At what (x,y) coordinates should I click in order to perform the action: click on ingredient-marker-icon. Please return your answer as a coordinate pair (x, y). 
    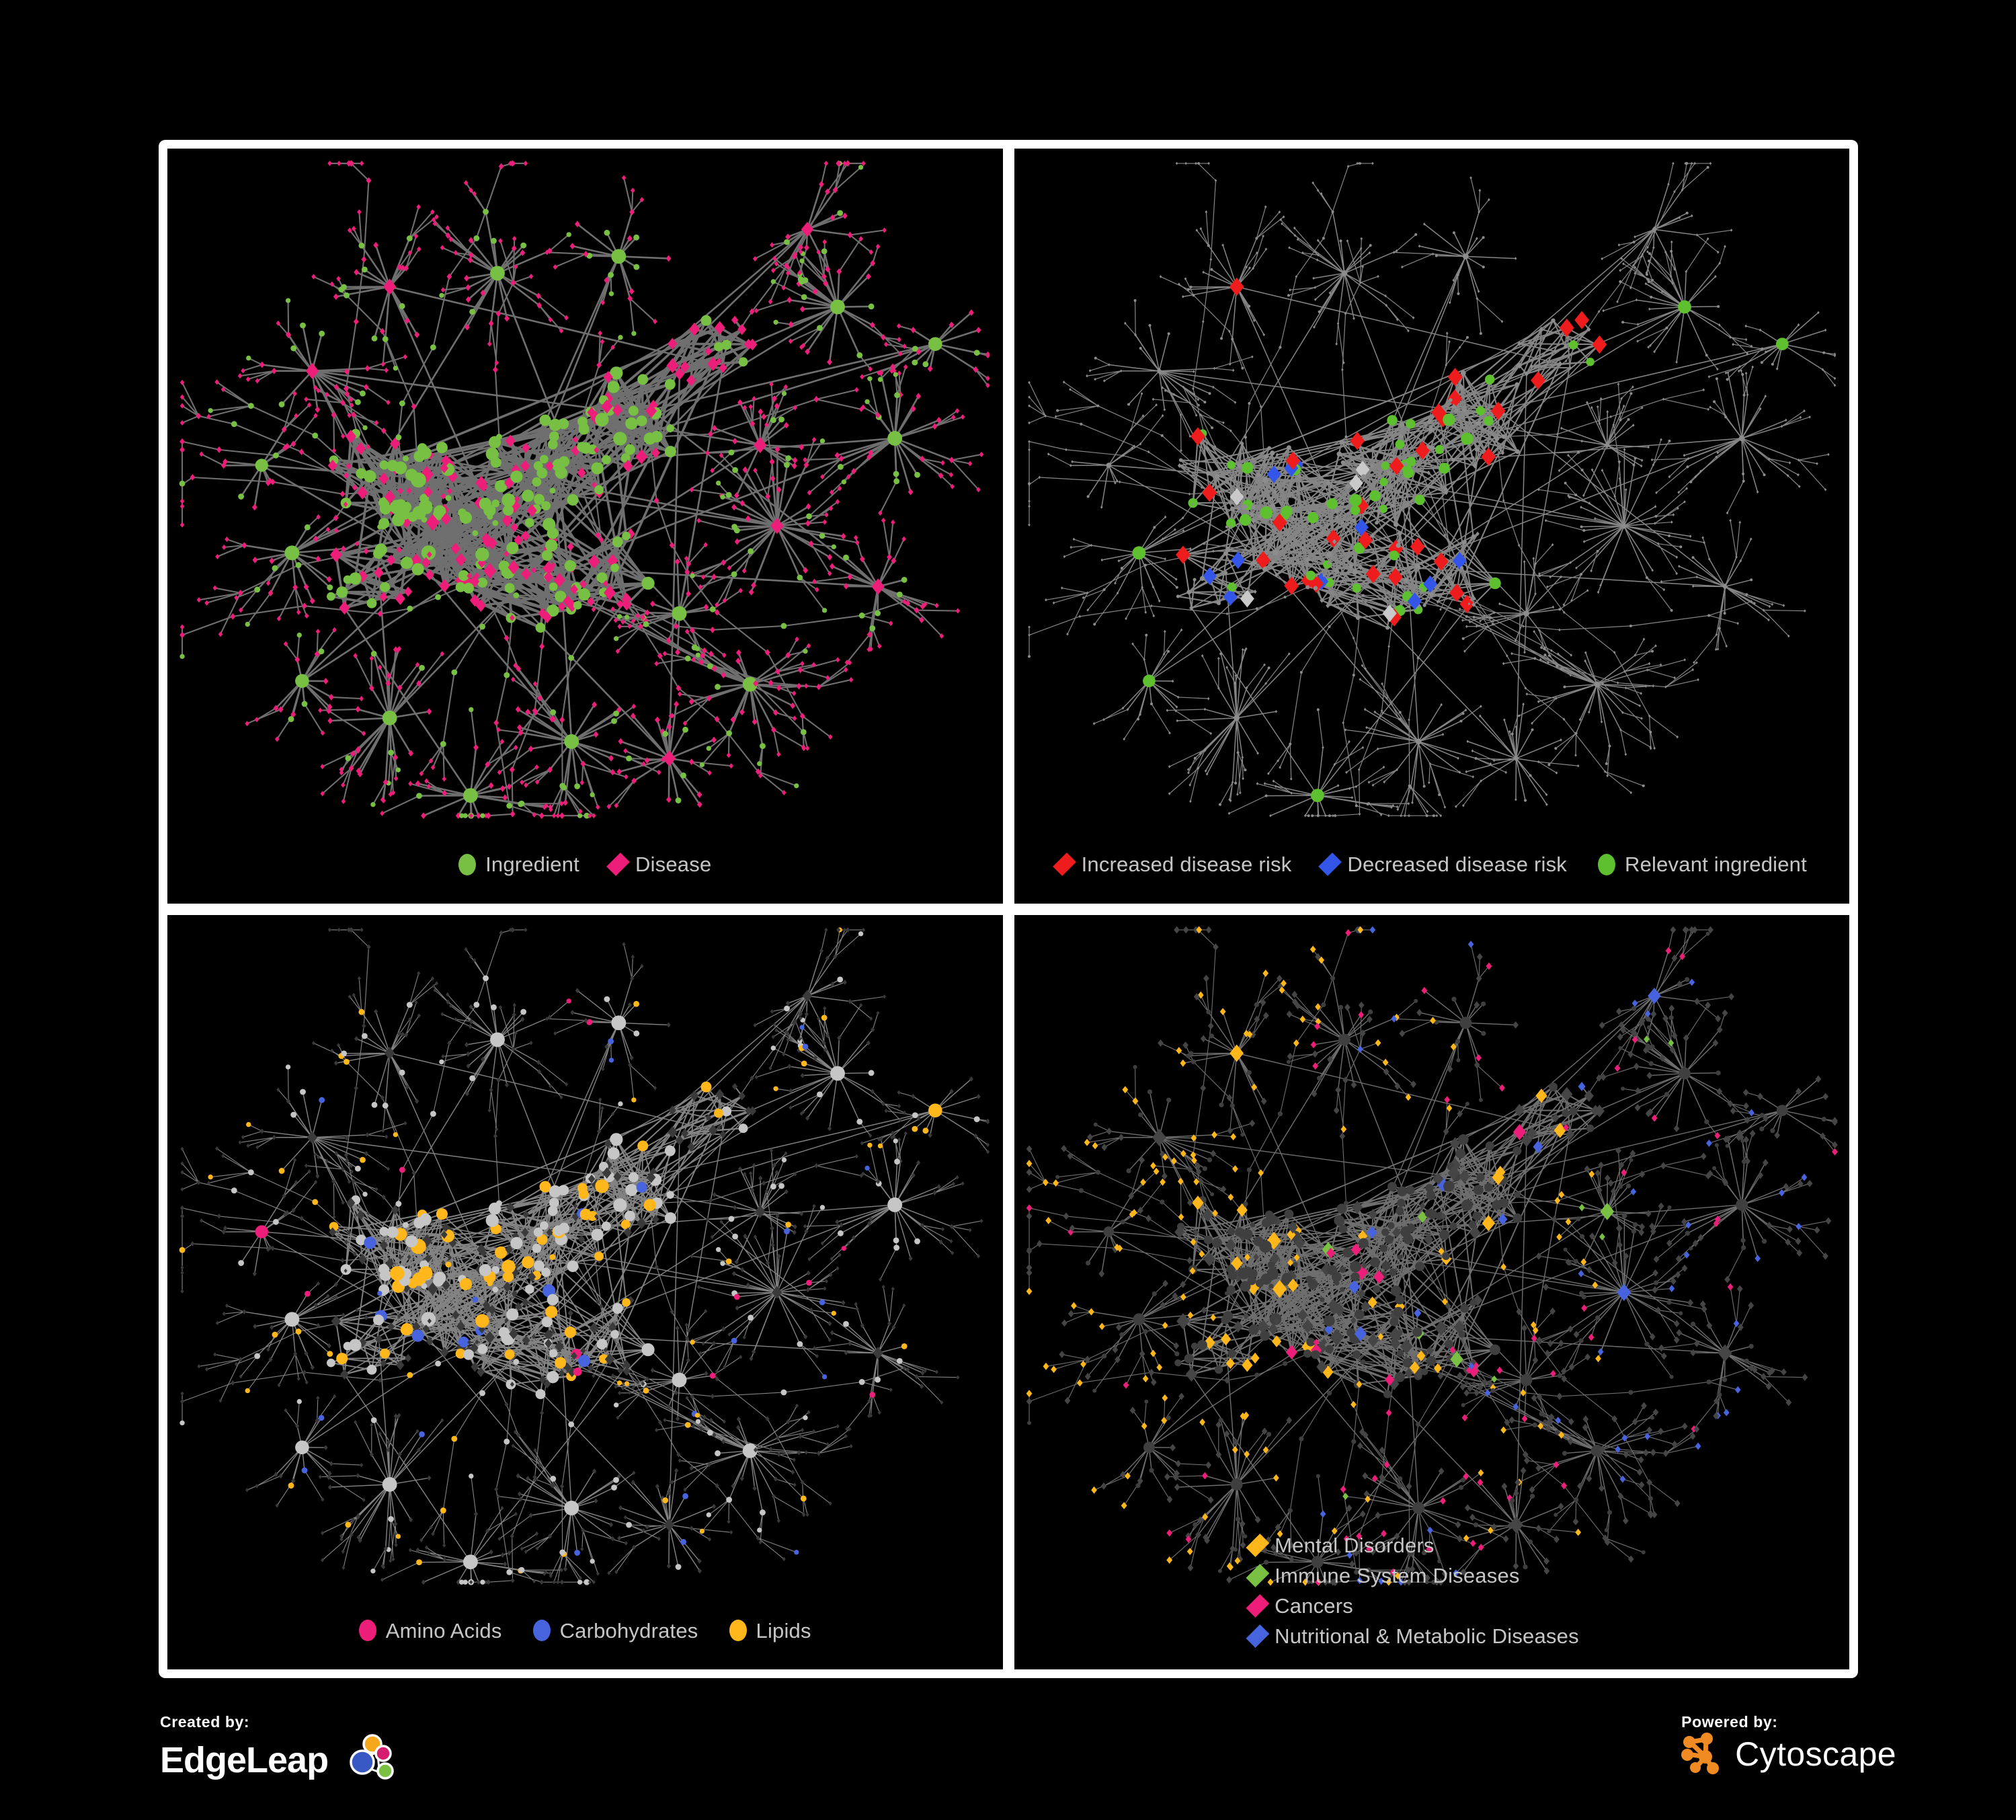
    Looking at the image, I should click on (467, 864).